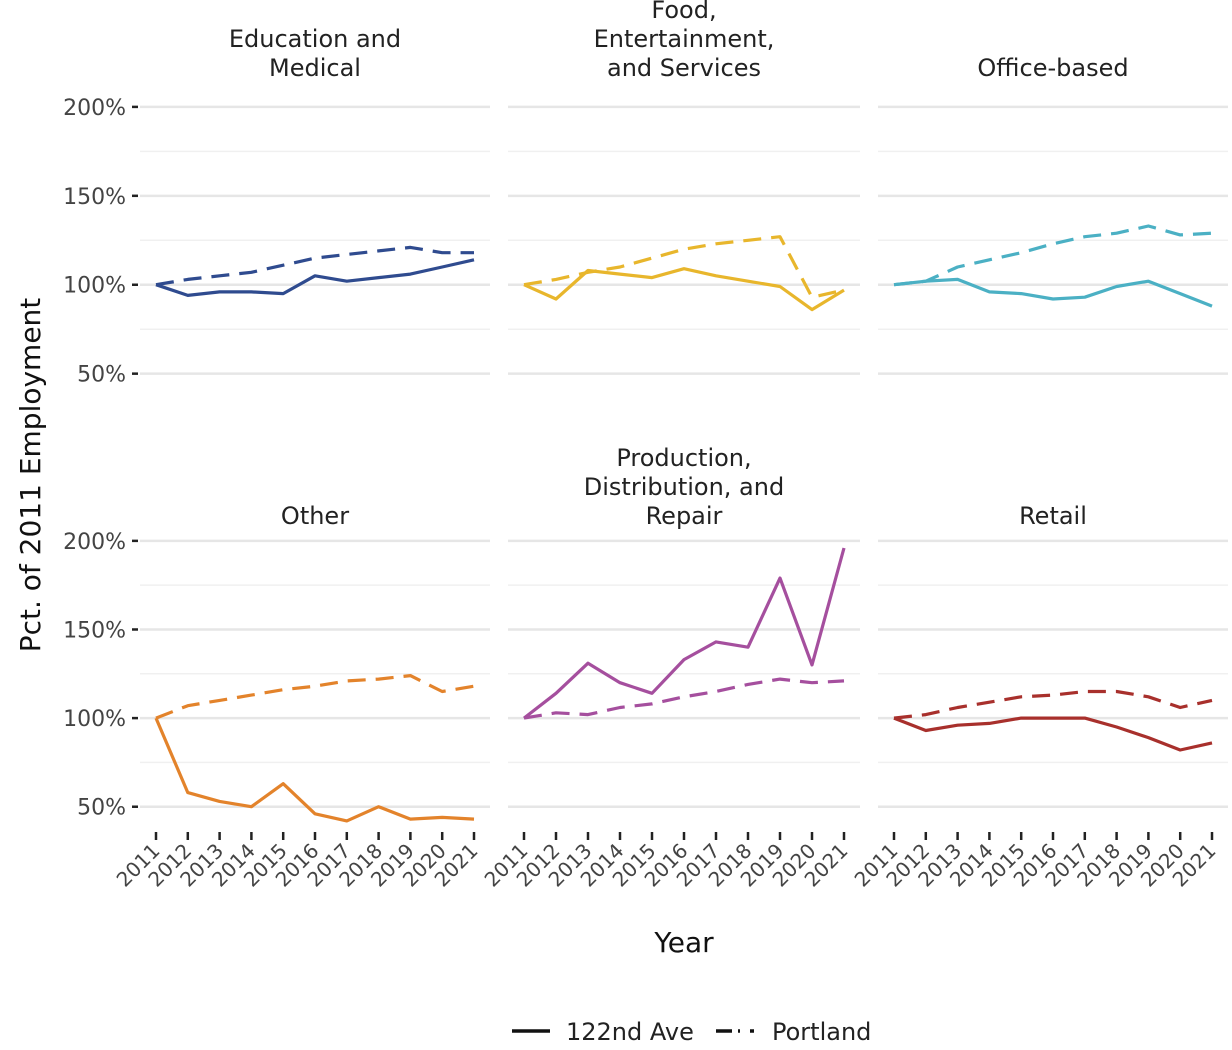 This screenshot has width=1232, height=1050. I want to click on panel-title-line: and Services, so click(684, 68).